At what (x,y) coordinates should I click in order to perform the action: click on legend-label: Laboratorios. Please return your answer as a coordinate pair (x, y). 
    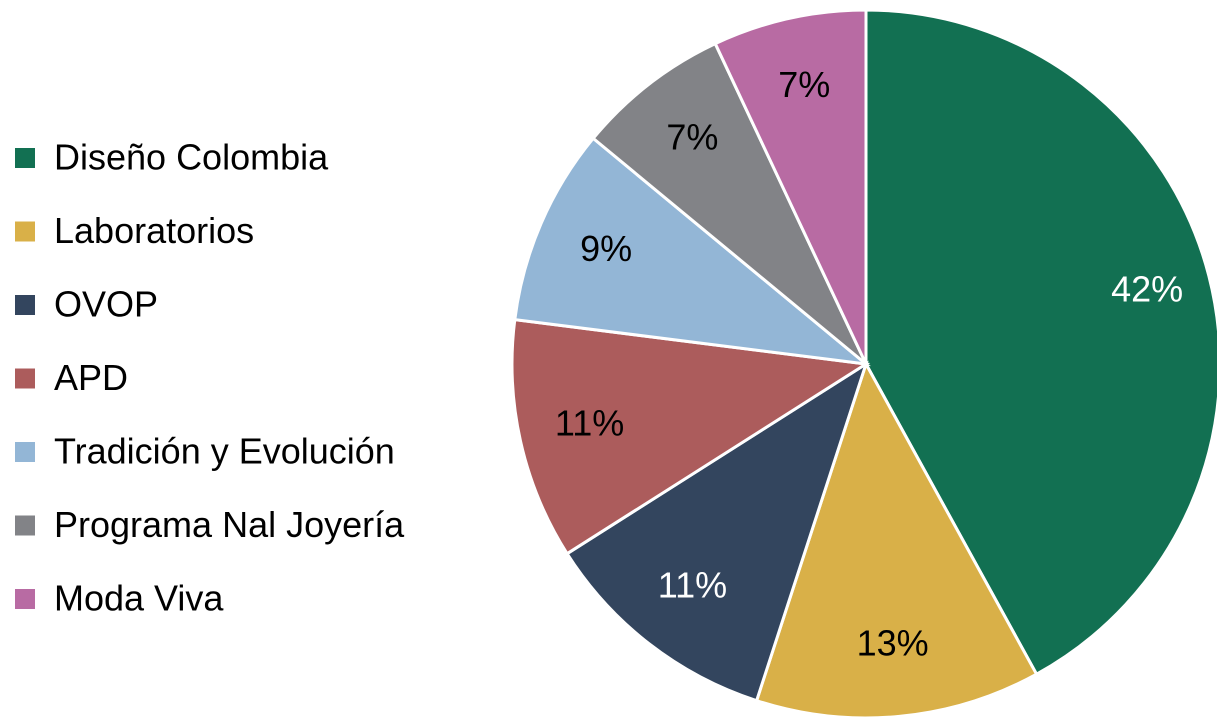
    Looking at the image, I should click on (154, 230).